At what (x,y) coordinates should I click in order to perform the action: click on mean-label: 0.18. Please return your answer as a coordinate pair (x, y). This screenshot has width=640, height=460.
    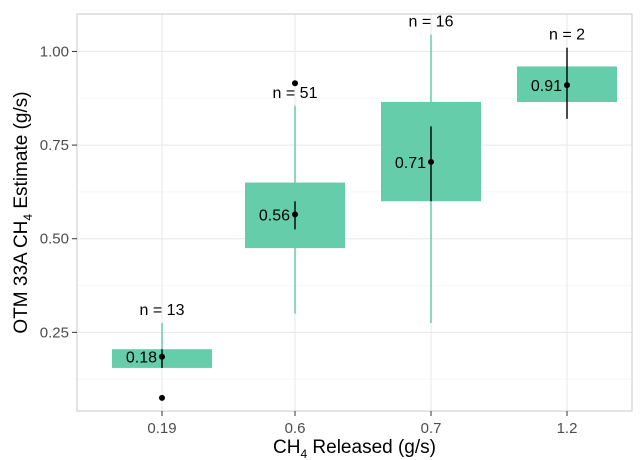
    Looking at the image, I should click on (141, 358).